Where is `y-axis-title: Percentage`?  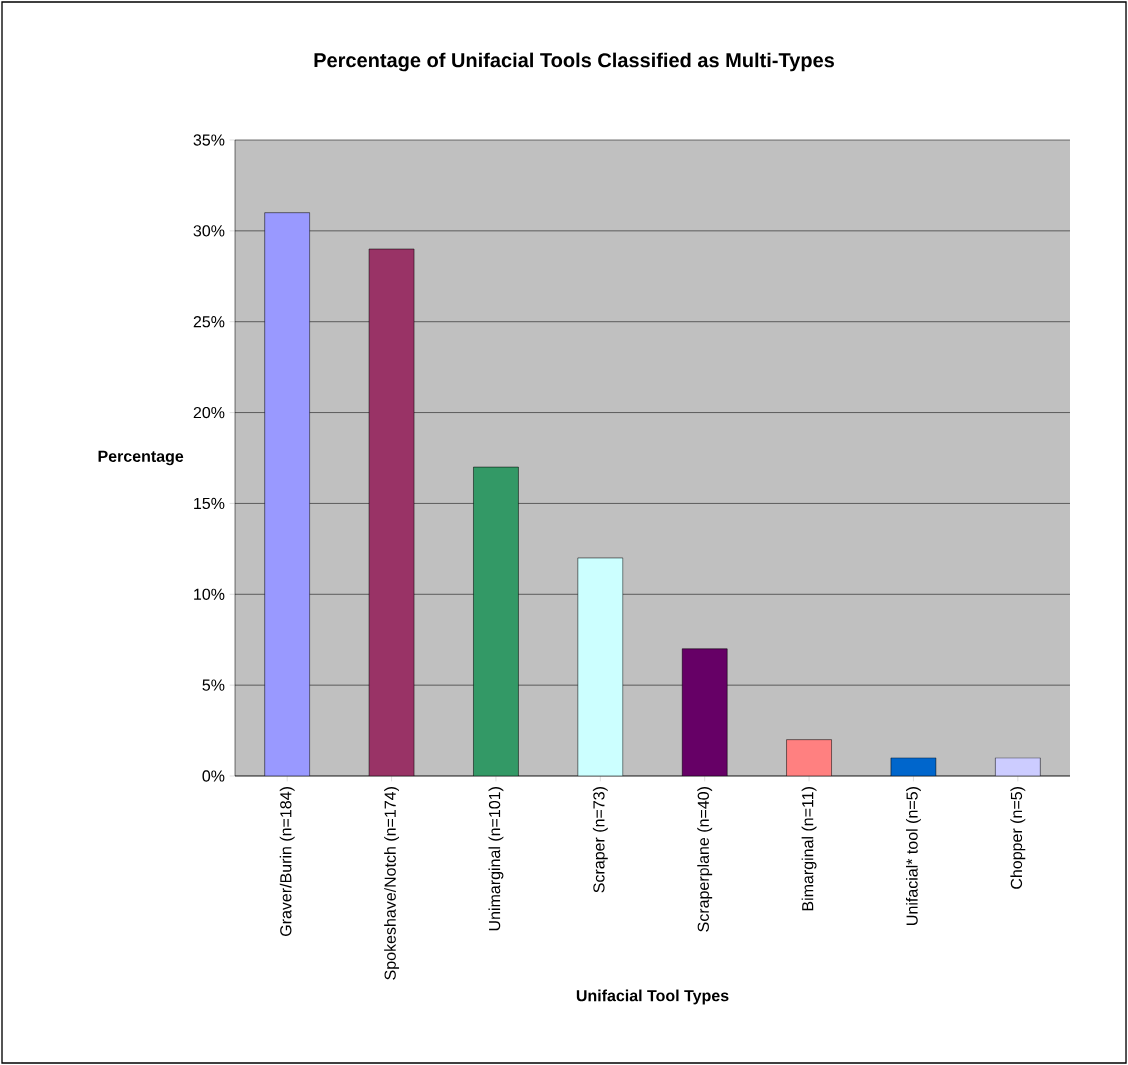 y-axis-title: Percentage is located at coordinates (141, 458).